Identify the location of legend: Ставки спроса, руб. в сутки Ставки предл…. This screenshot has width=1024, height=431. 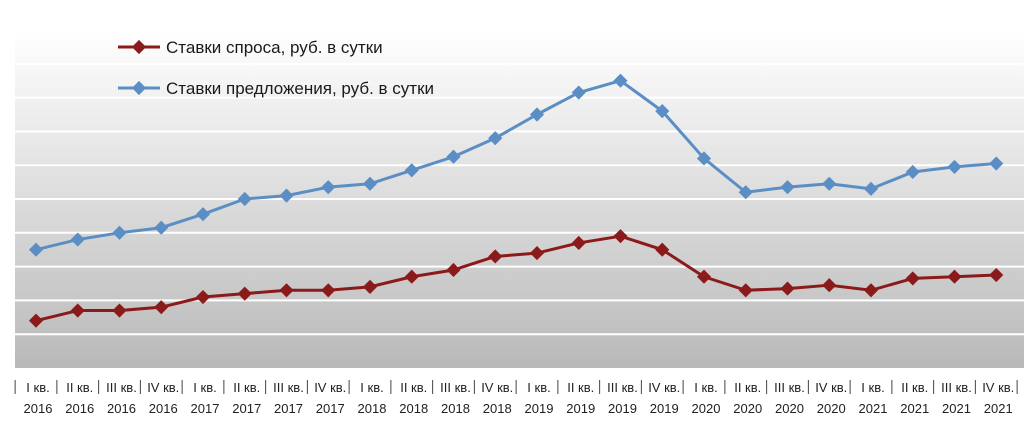
(276, 68).